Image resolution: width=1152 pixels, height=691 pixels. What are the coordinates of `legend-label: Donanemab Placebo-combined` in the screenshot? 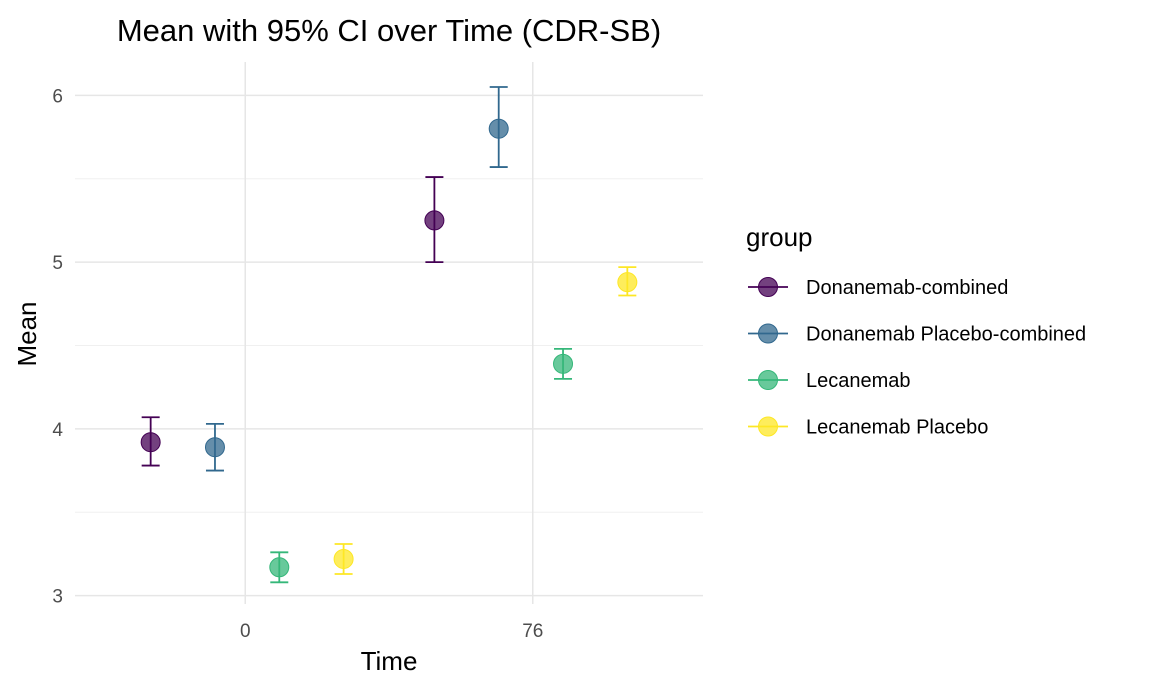 It's located at (946, 335).